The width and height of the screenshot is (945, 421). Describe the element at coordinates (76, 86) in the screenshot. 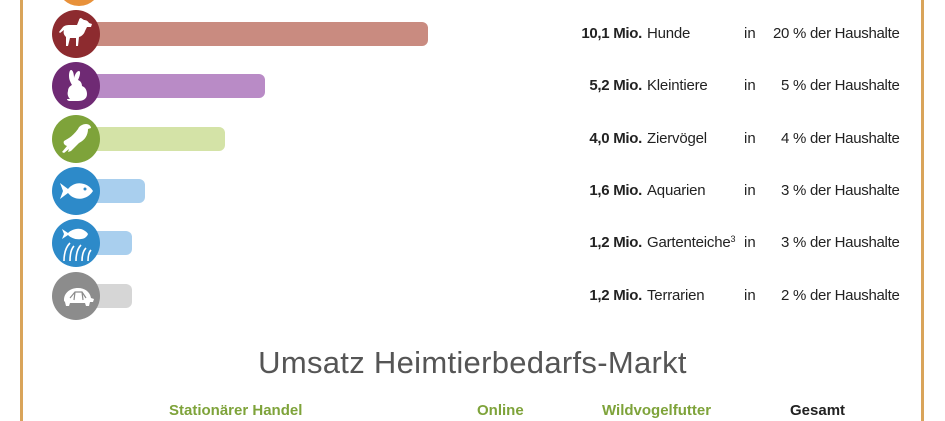

I see `rabbit-icon` at that location.